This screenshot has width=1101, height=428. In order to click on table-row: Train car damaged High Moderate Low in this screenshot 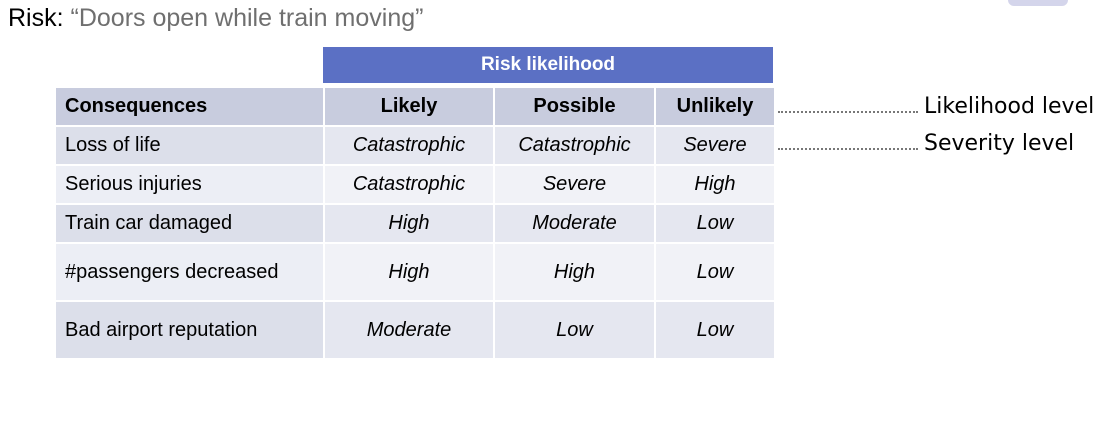, I will do `click(415, 223)`.